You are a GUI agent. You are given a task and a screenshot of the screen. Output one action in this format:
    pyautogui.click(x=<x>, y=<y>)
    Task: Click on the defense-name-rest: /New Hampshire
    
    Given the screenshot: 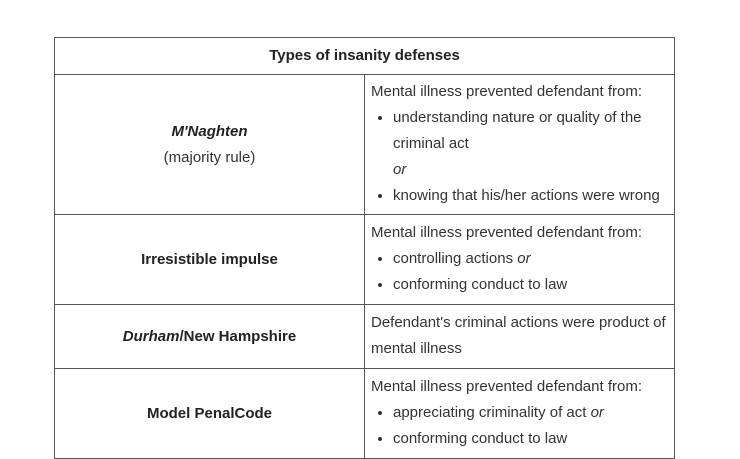 What is the action you would take?
    pyautogui.click(x=238, y=336)
    